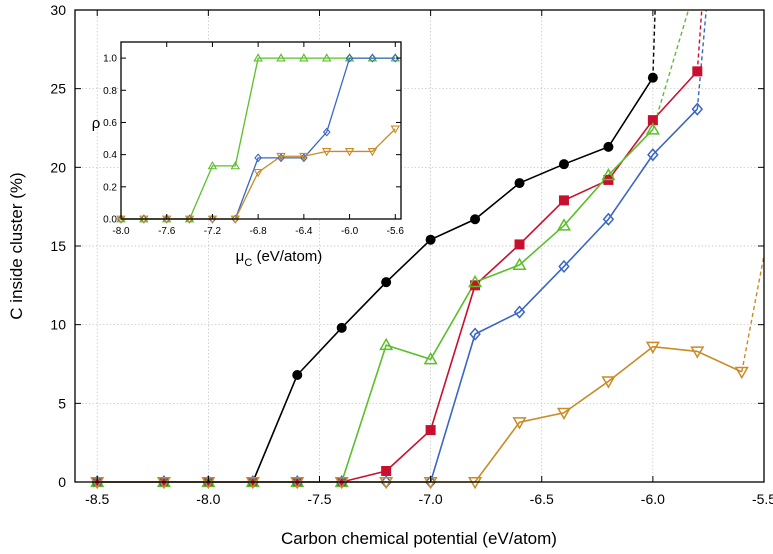 This screenshot has height=554, width=773. What do you see at coordinates (58, 89) in the screenshot?
I see `y-tick-label-5: 25` at bounding box center [58, 89].